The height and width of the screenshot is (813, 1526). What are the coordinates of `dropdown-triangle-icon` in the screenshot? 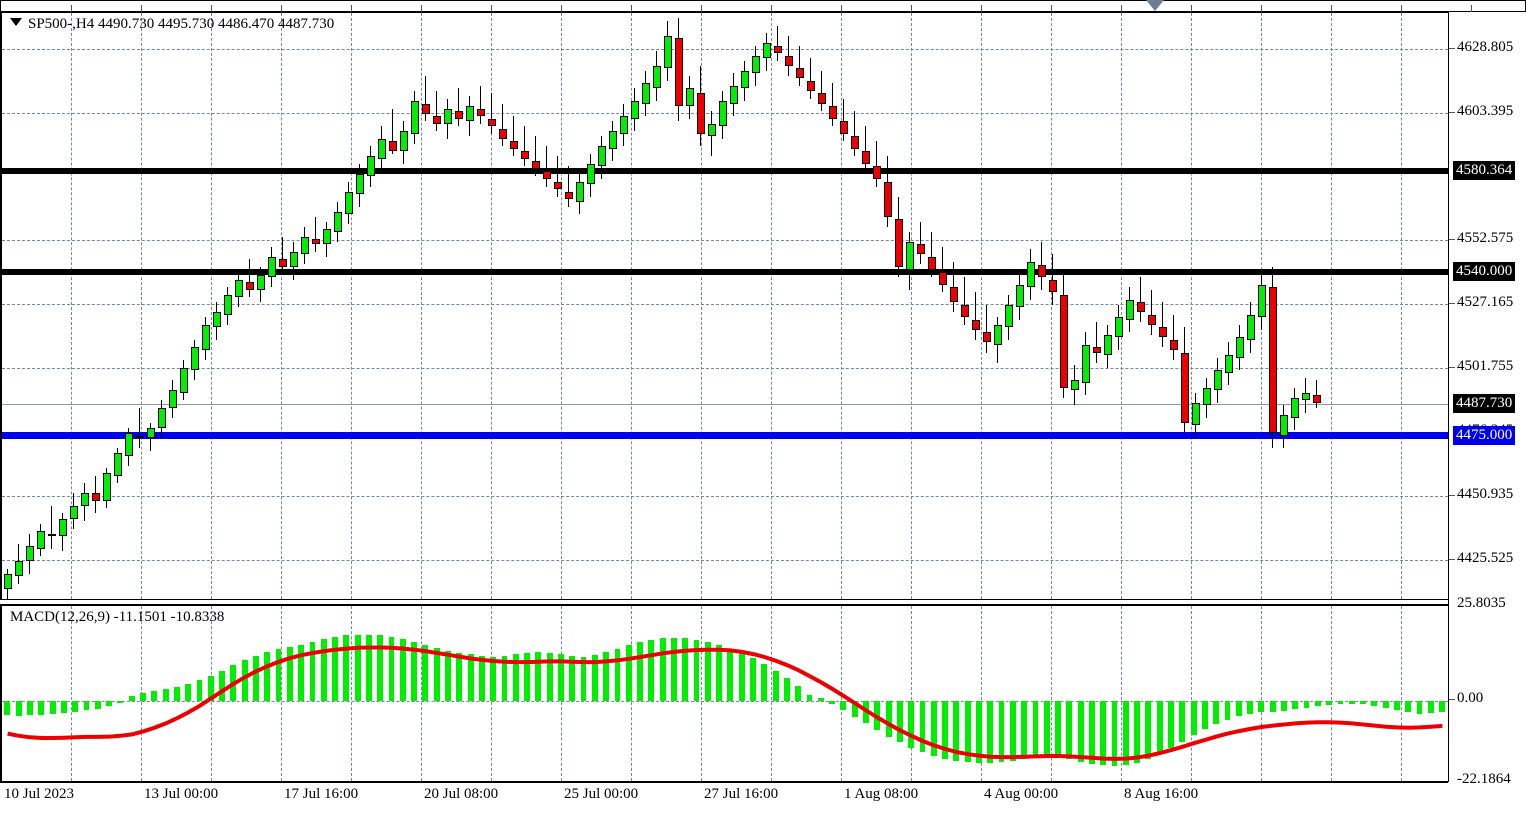 It's located at (16, 22).